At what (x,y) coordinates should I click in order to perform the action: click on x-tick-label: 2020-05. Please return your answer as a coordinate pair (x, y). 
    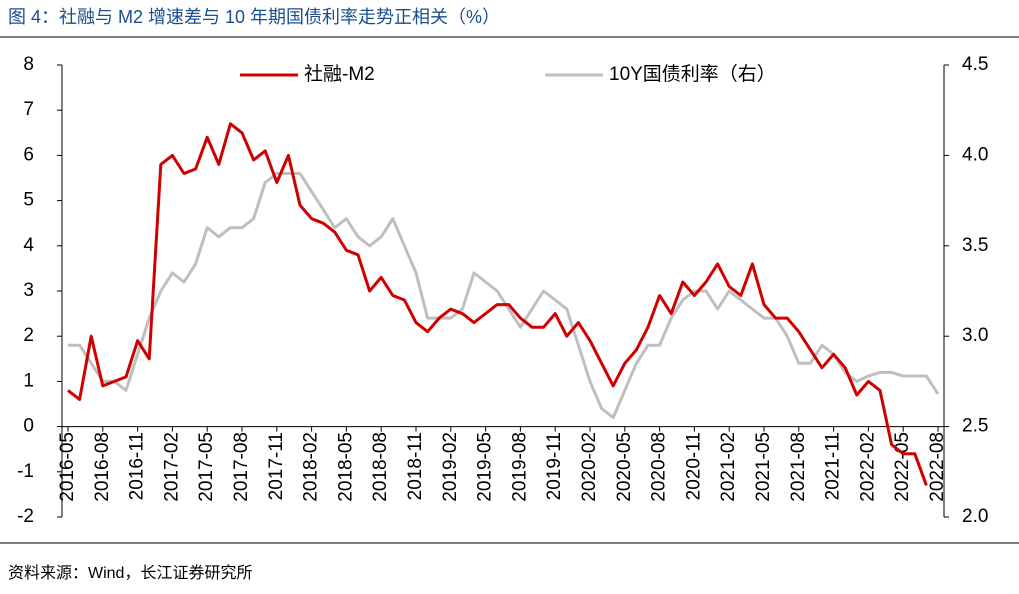
    Looking at the image, I should click on (624, 467).